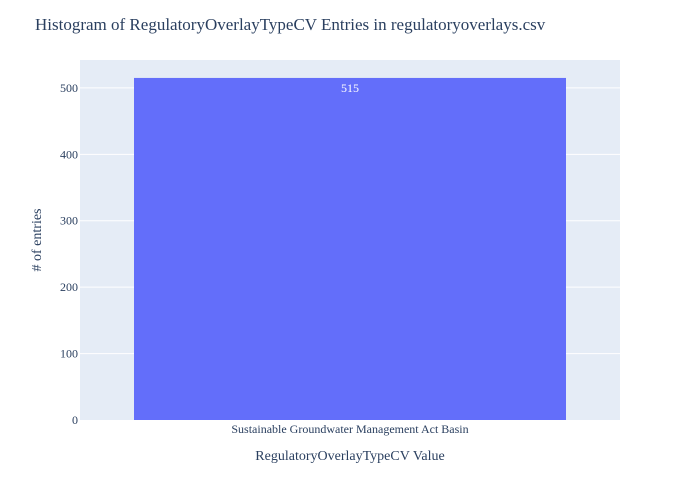 The image size is (700, 500). What do you see at coordinates (69, 287) in the screenshot?
I see `y-tick-label: 200` at bounding box center [69, 287].